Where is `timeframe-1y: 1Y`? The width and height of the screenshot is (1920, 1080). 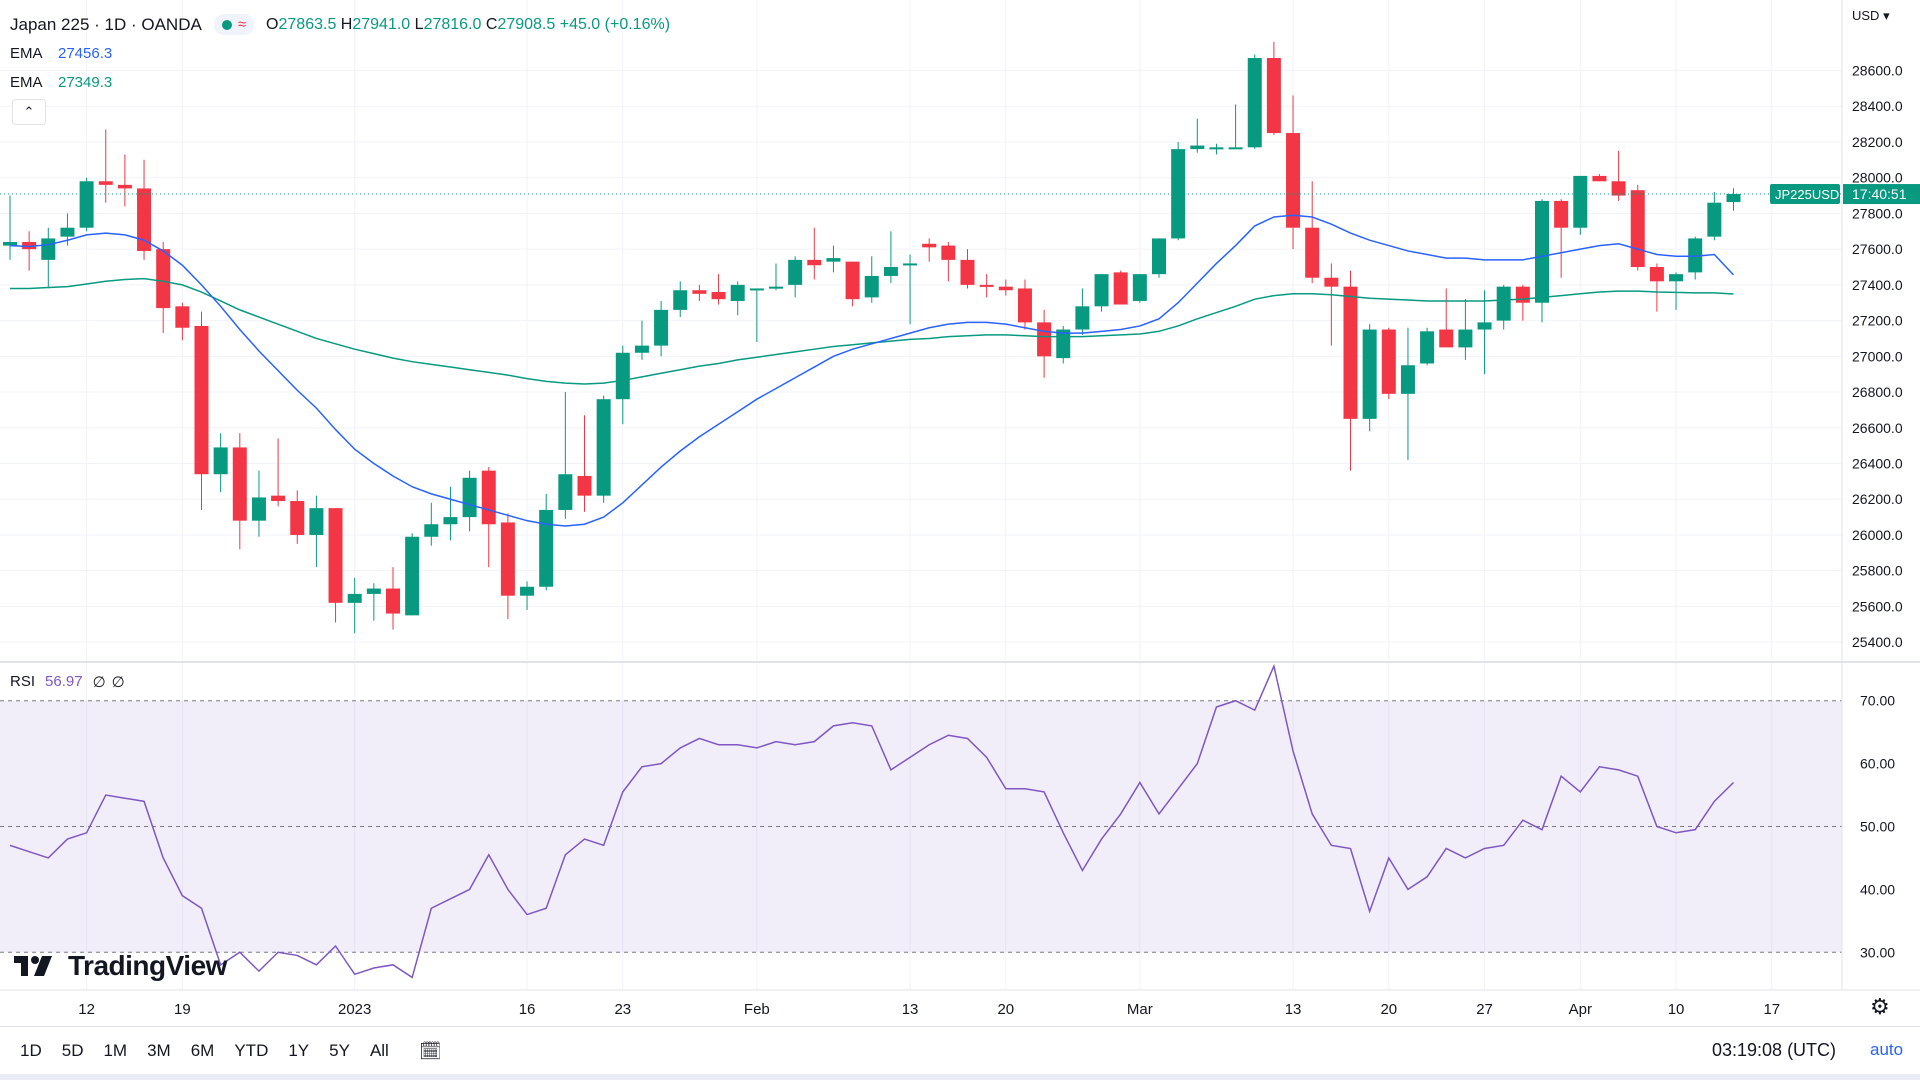 timeframe-1y: 1Y is located at coordinates (299, 1050).